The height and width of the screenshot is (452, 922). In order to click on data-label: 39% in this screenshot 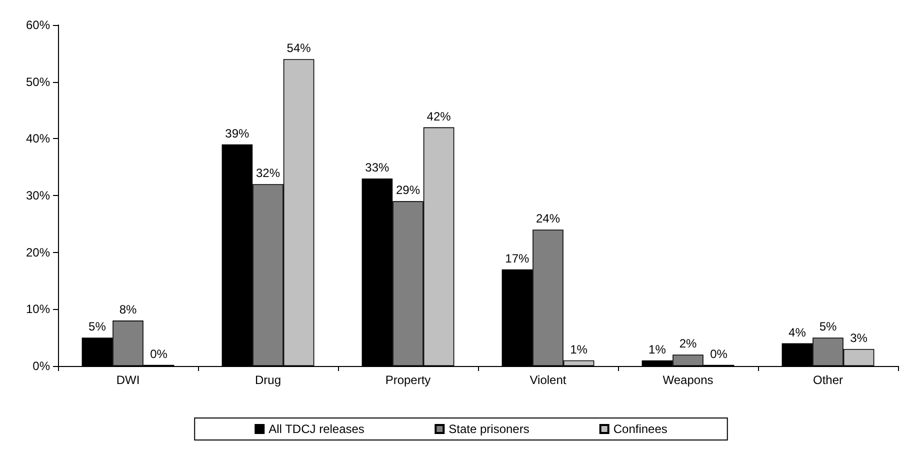, I will do `click(237, 133)`.